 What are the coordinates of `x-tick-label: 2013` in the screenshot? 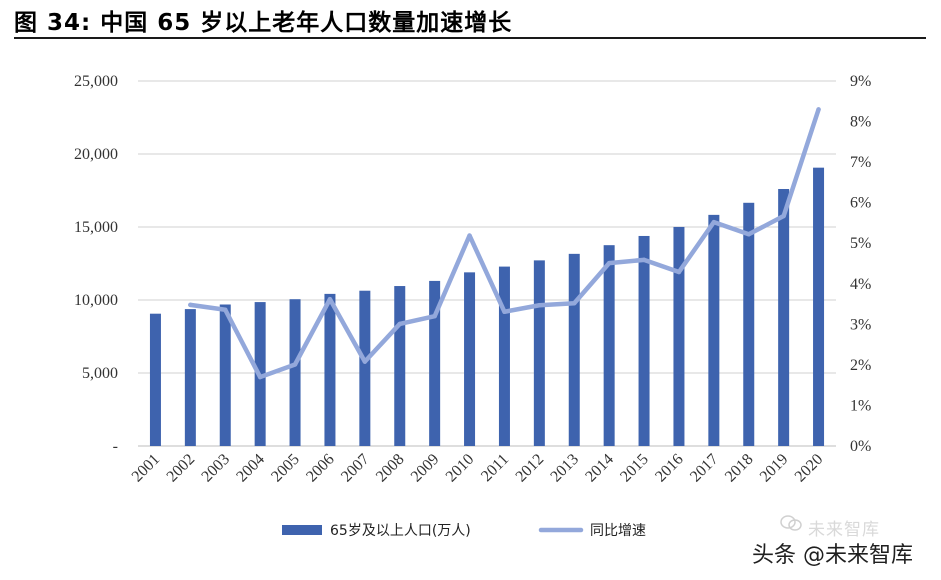 It's located at (564, 468).